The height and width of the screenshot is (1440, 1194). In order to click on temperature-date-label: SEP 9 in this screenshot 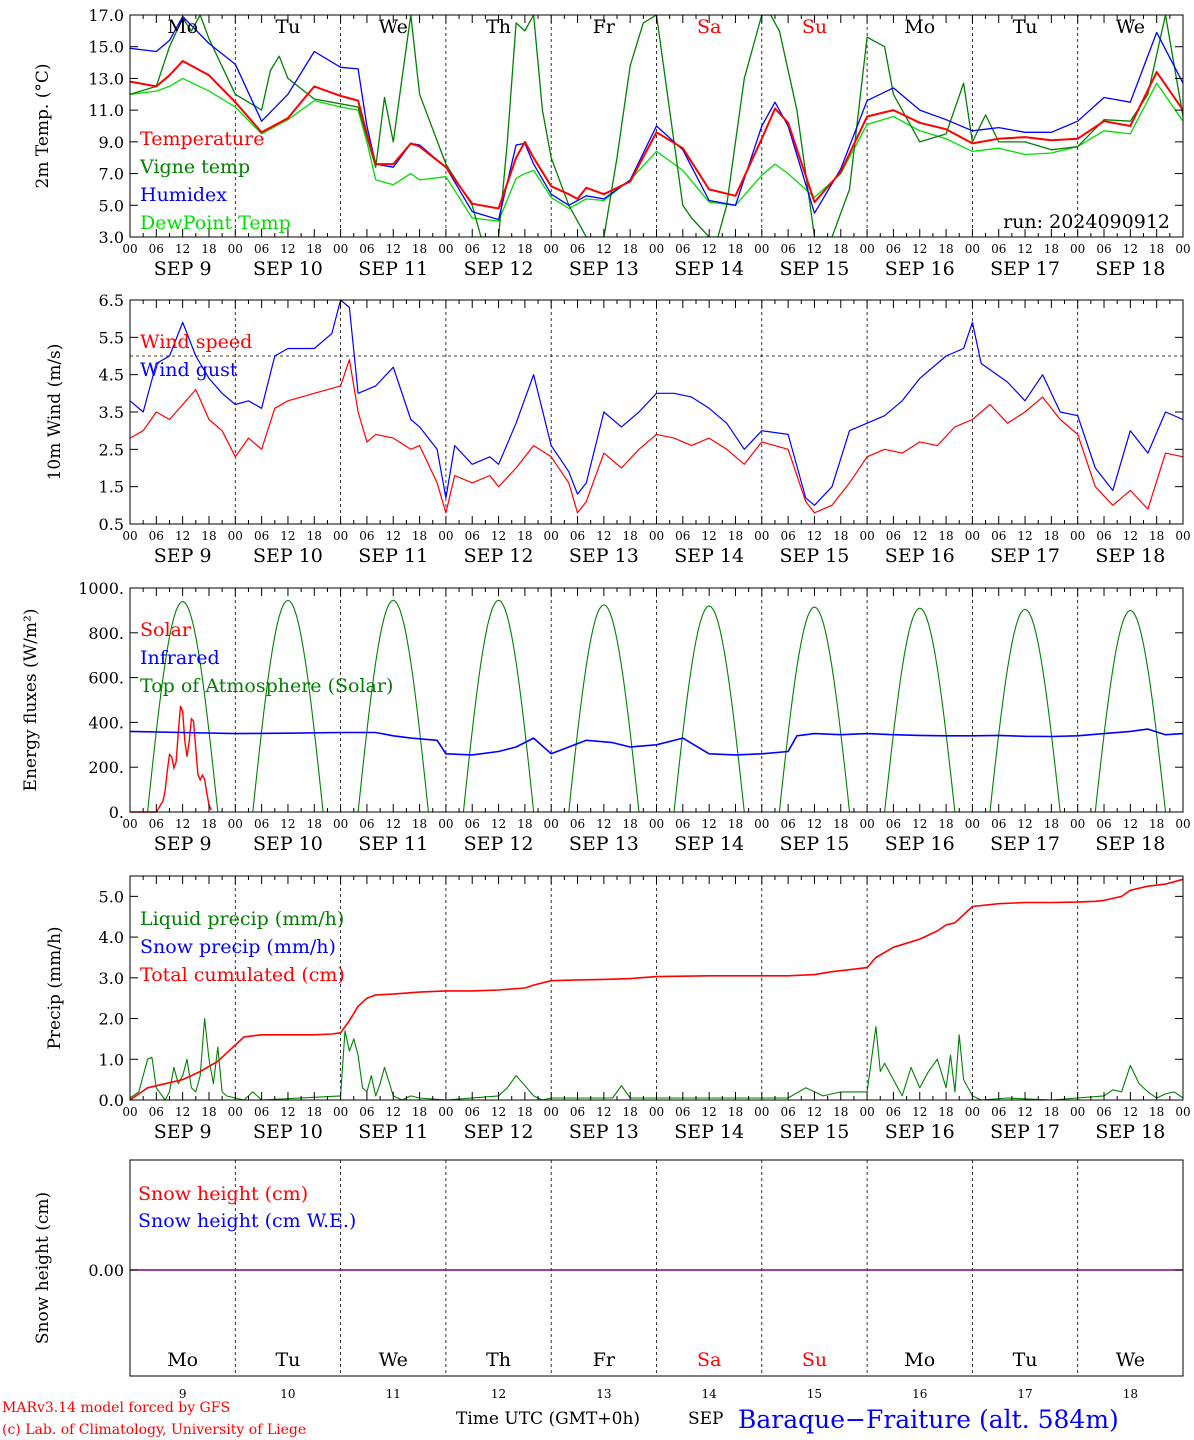, I will do `click(183, 269)`.